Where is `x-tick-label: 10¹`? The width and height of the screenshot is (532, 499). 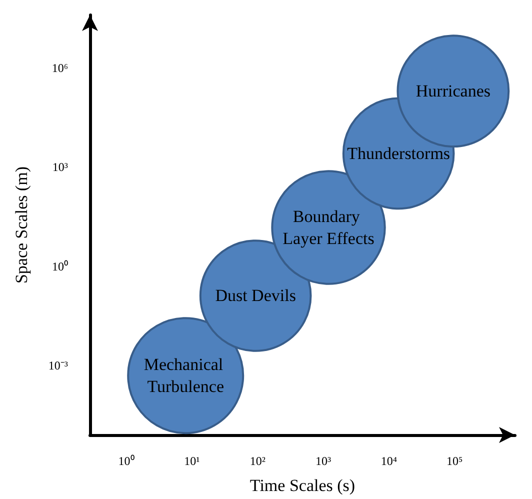
x-tick-label: 10¹ is located at coordinates (192, 461).